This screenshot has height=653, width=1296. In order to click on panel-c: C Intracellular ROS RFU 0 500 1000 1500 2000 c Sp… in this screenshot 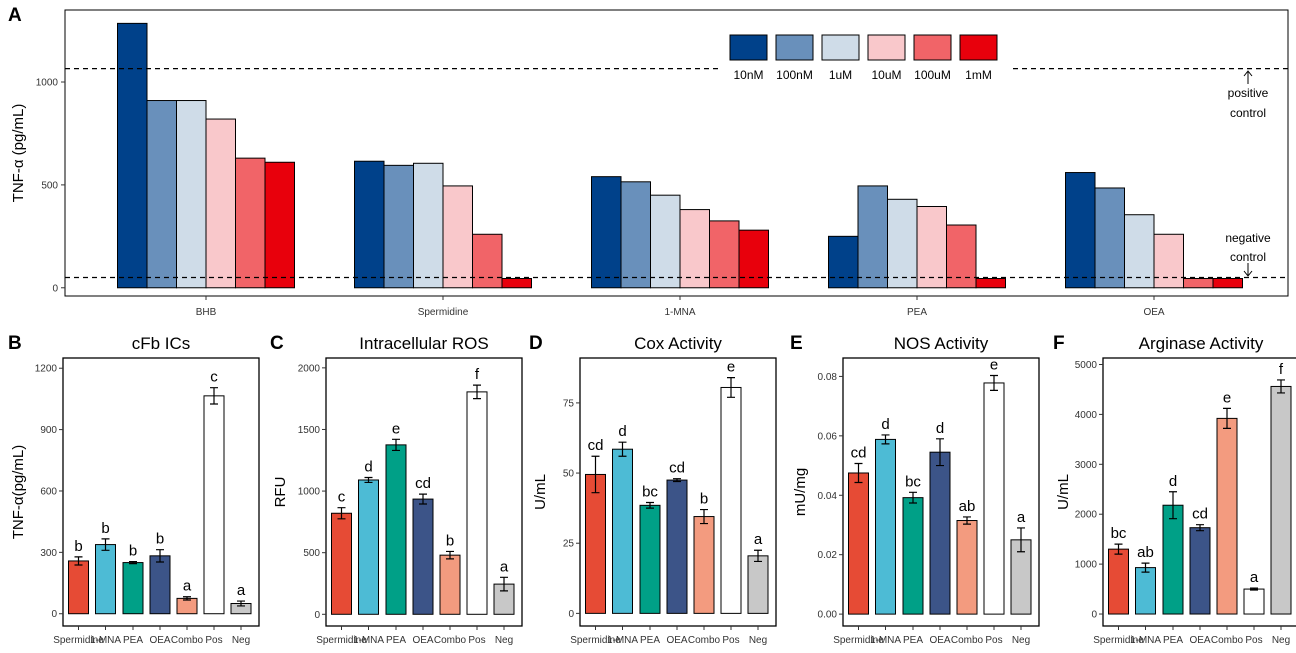, I will do `click(396, 489)`.